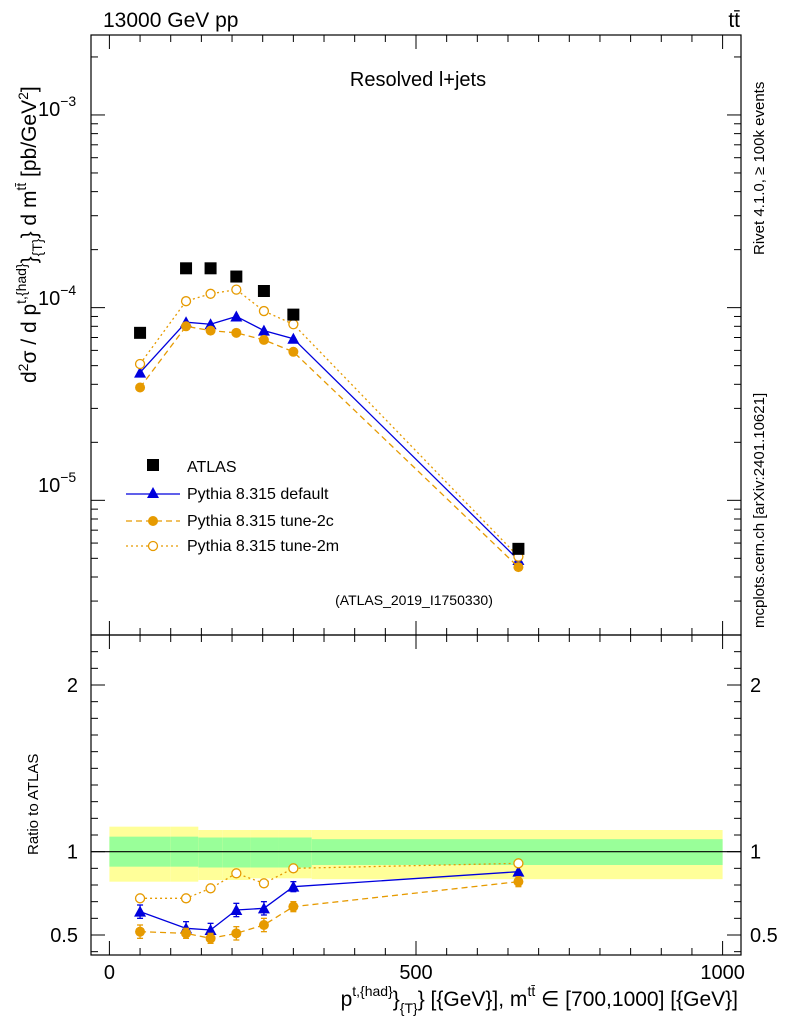 The width and height of the screenshot is (786, 1024). I want to click on x-tick-label: 1000, so click(722, 973).